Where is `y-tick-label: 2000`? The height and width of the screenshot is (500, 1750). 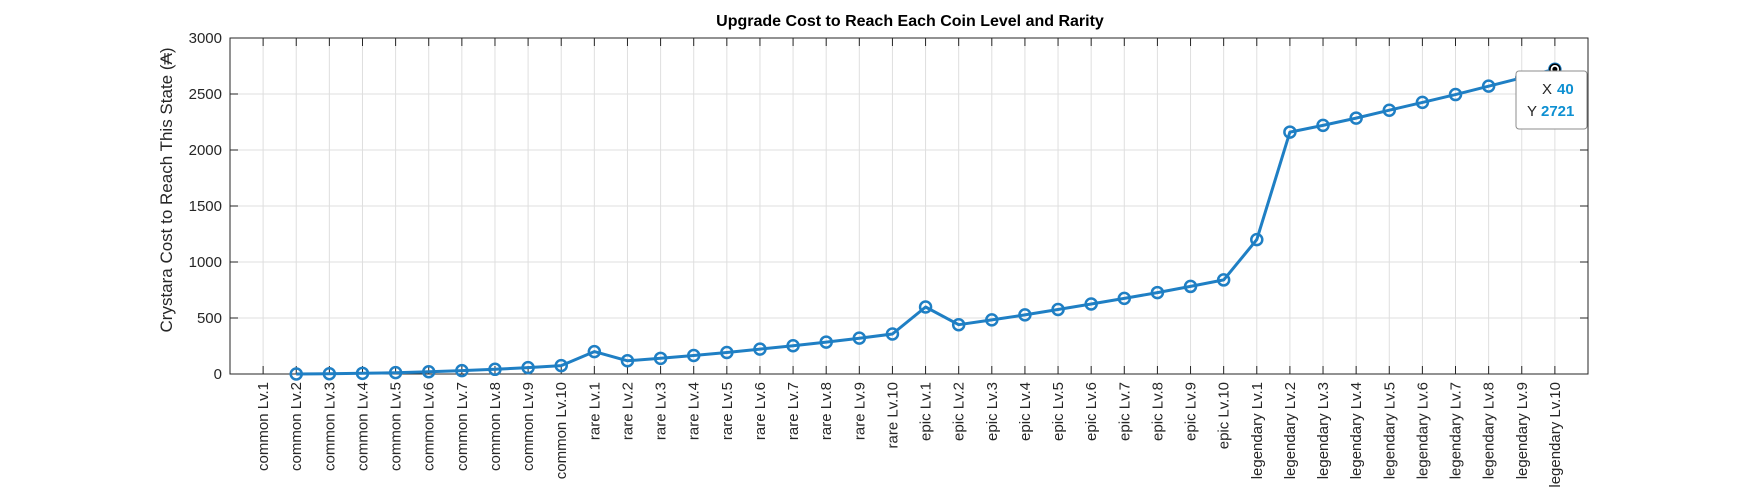 y-tick-label: 2000 is located at coordinates (205, 150).